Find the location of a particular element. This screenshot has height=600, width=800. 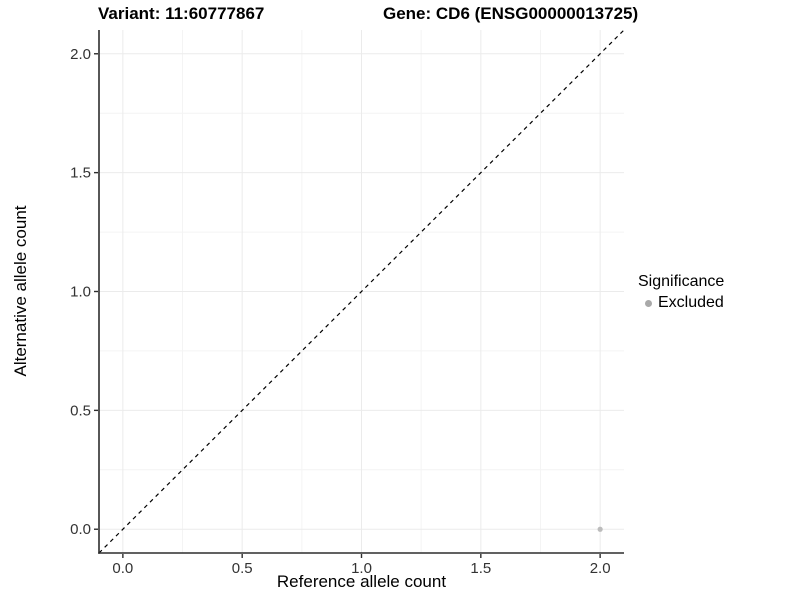

x-tick-label: 0.0 is located at coordinates (122, 568).